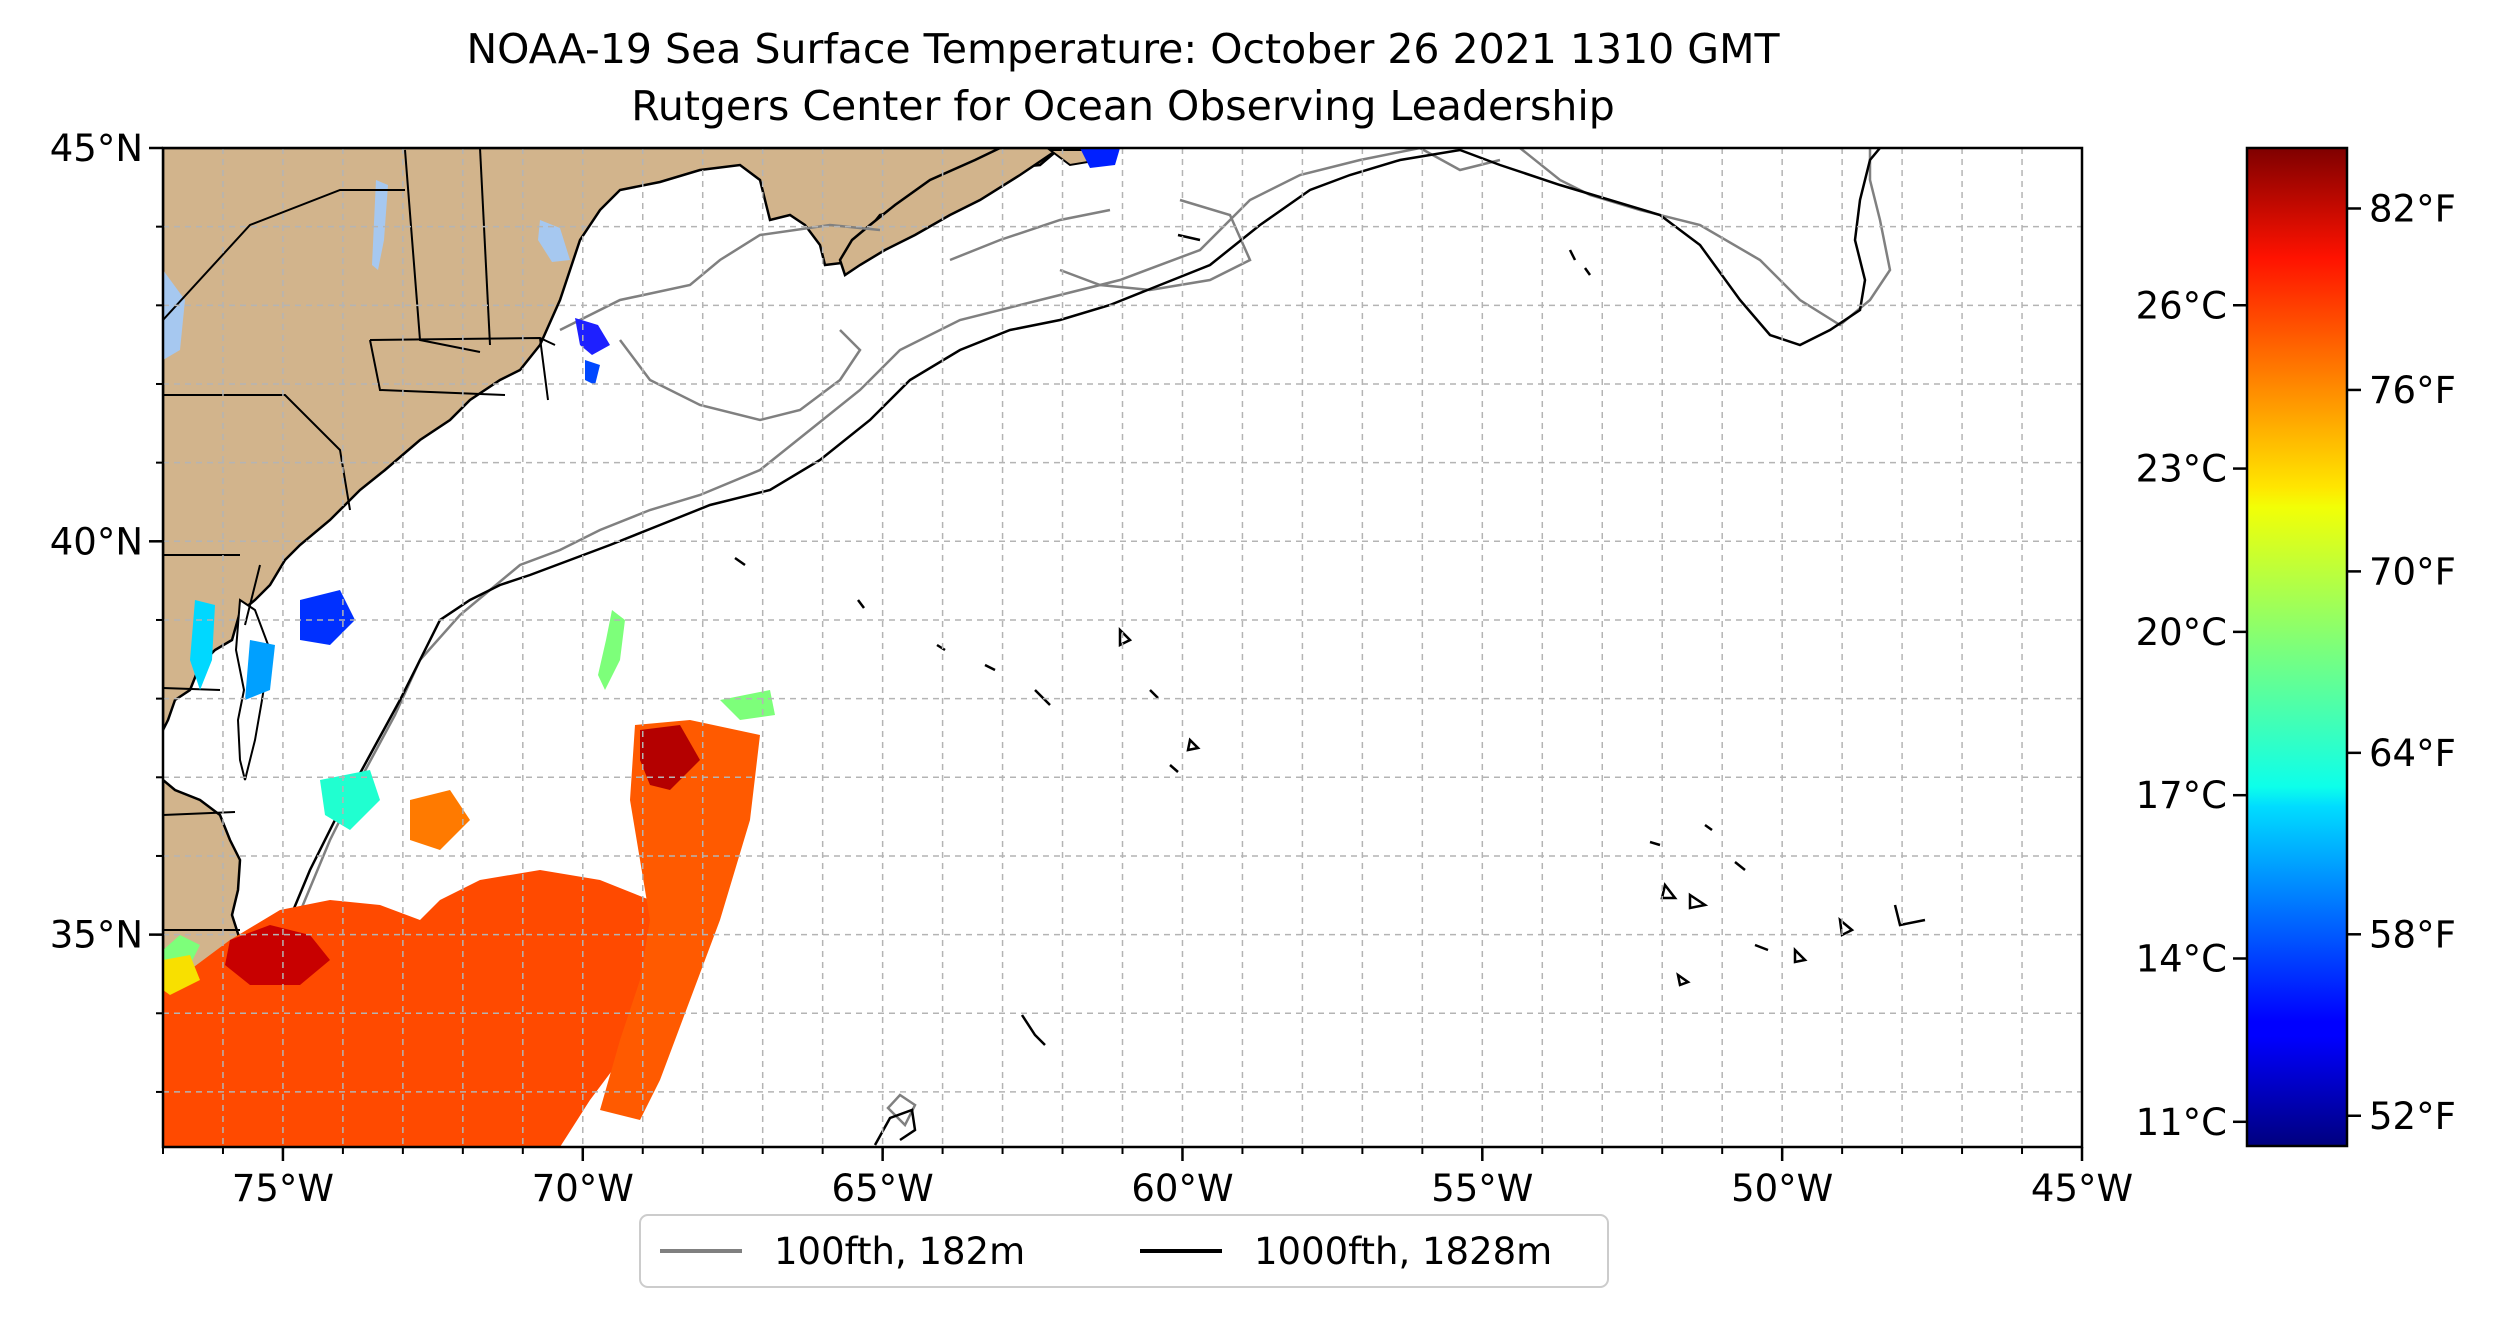 This screenshot has width=2502, height=1318. I want to click on legend-box, so click(1124, 1251).